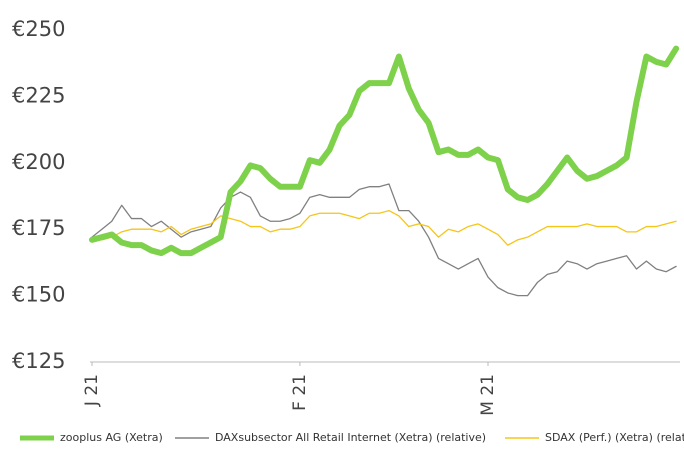  I want to click on x-tick-label: M 21, so click(488, 395).